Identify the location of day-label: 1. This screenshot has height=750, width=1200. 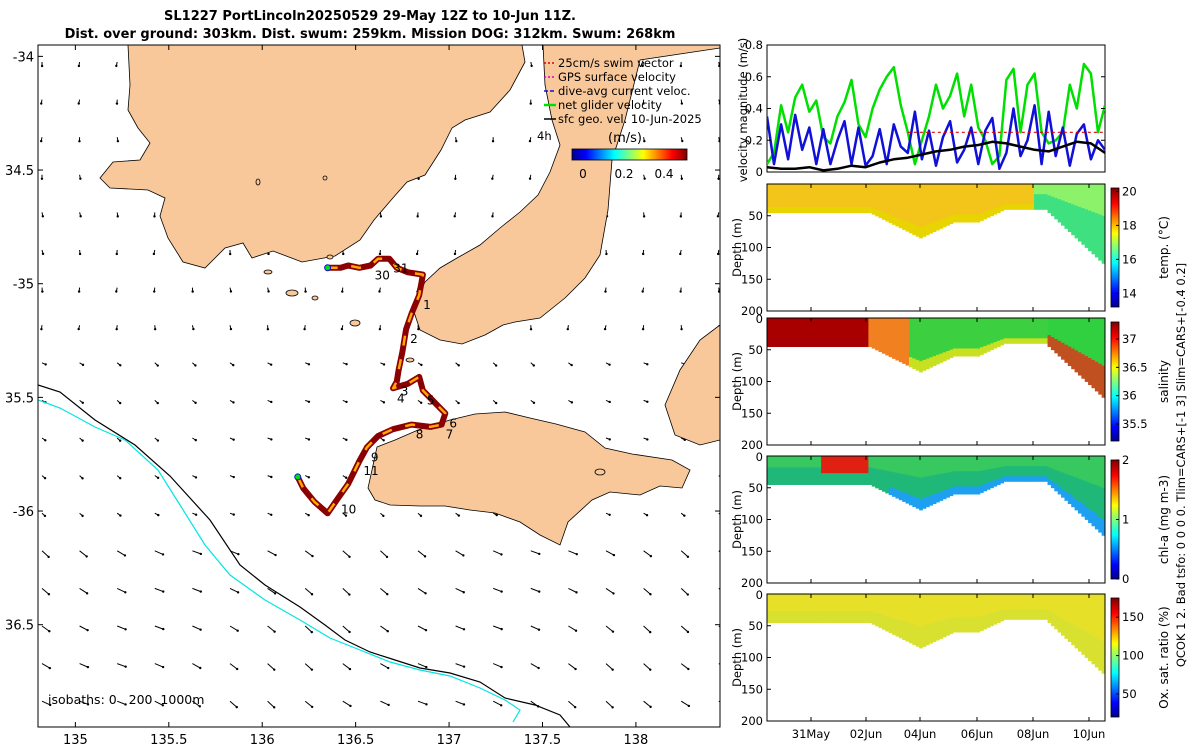
(427, 305).